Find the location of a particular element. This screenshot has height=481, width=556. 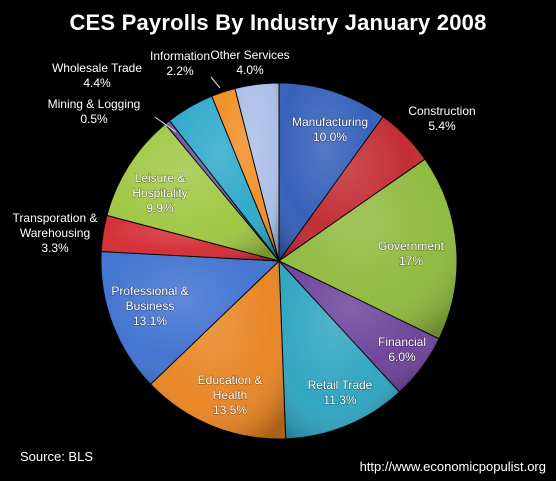

slice-label-transporation-warehousing: Transporation & Warehousing 3.3% is located at coordinates (55, 233).